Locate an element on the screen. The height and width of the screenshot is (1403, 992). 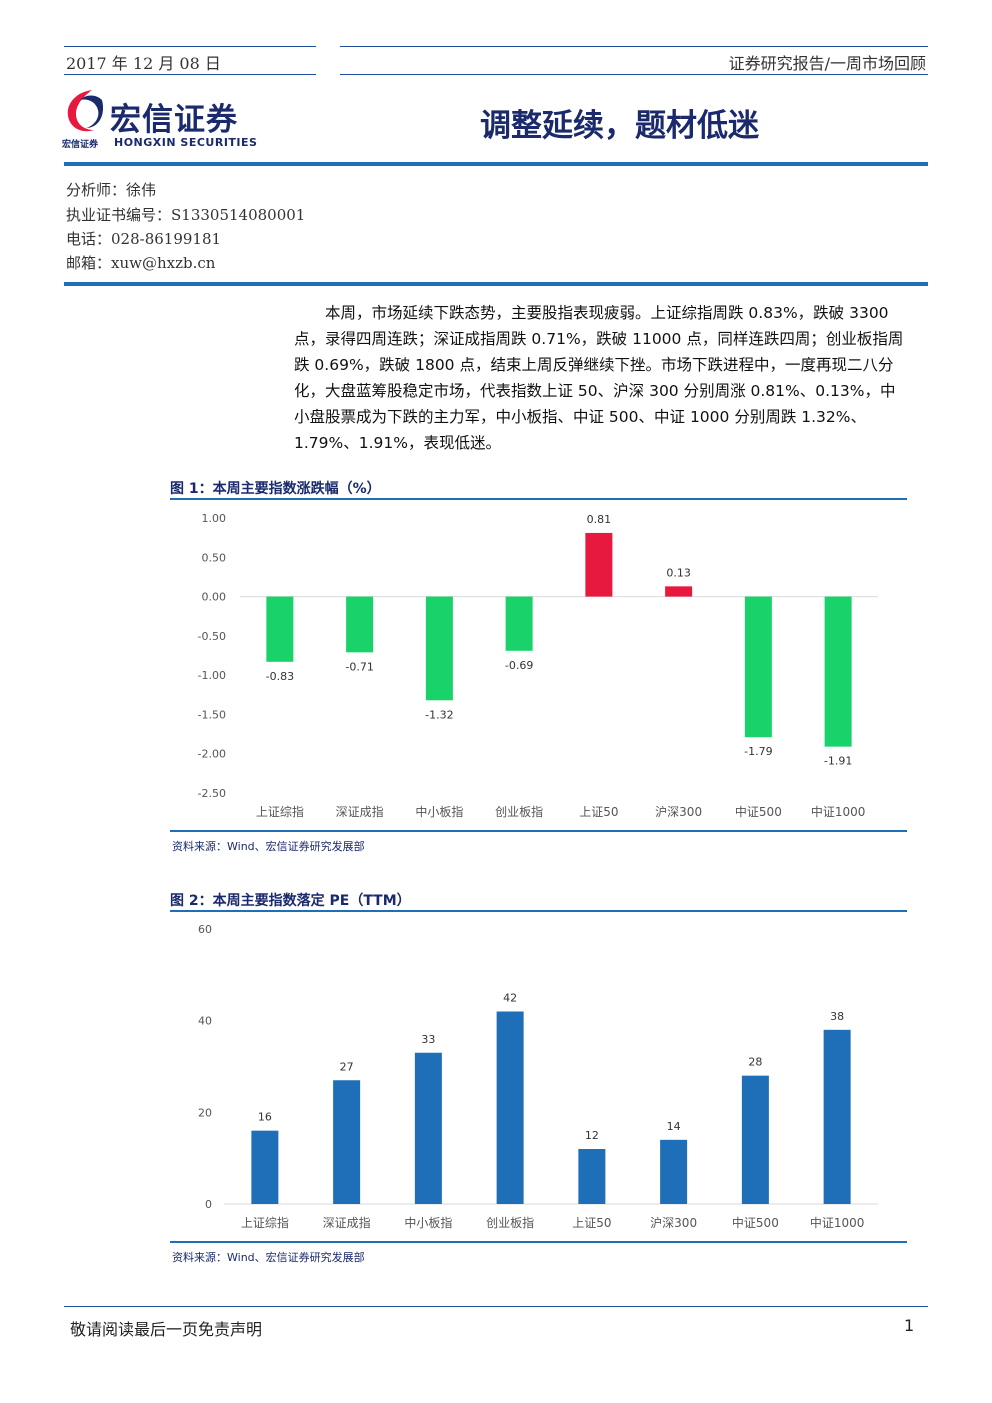
report-type: 证券研究报告/一周市场回顾 is located at coordinates (827, 63).